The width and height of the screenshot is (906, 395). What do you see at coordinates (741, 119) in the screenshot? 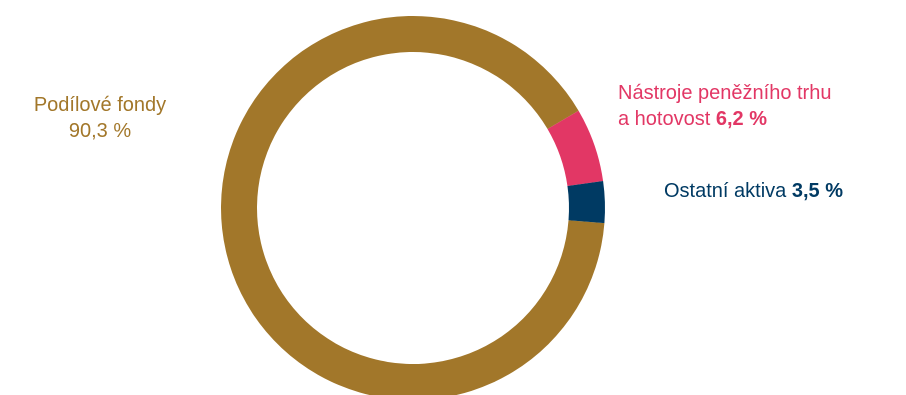
I see `label-money-market-value: 6,2 %` at bounding box center [741, 119].